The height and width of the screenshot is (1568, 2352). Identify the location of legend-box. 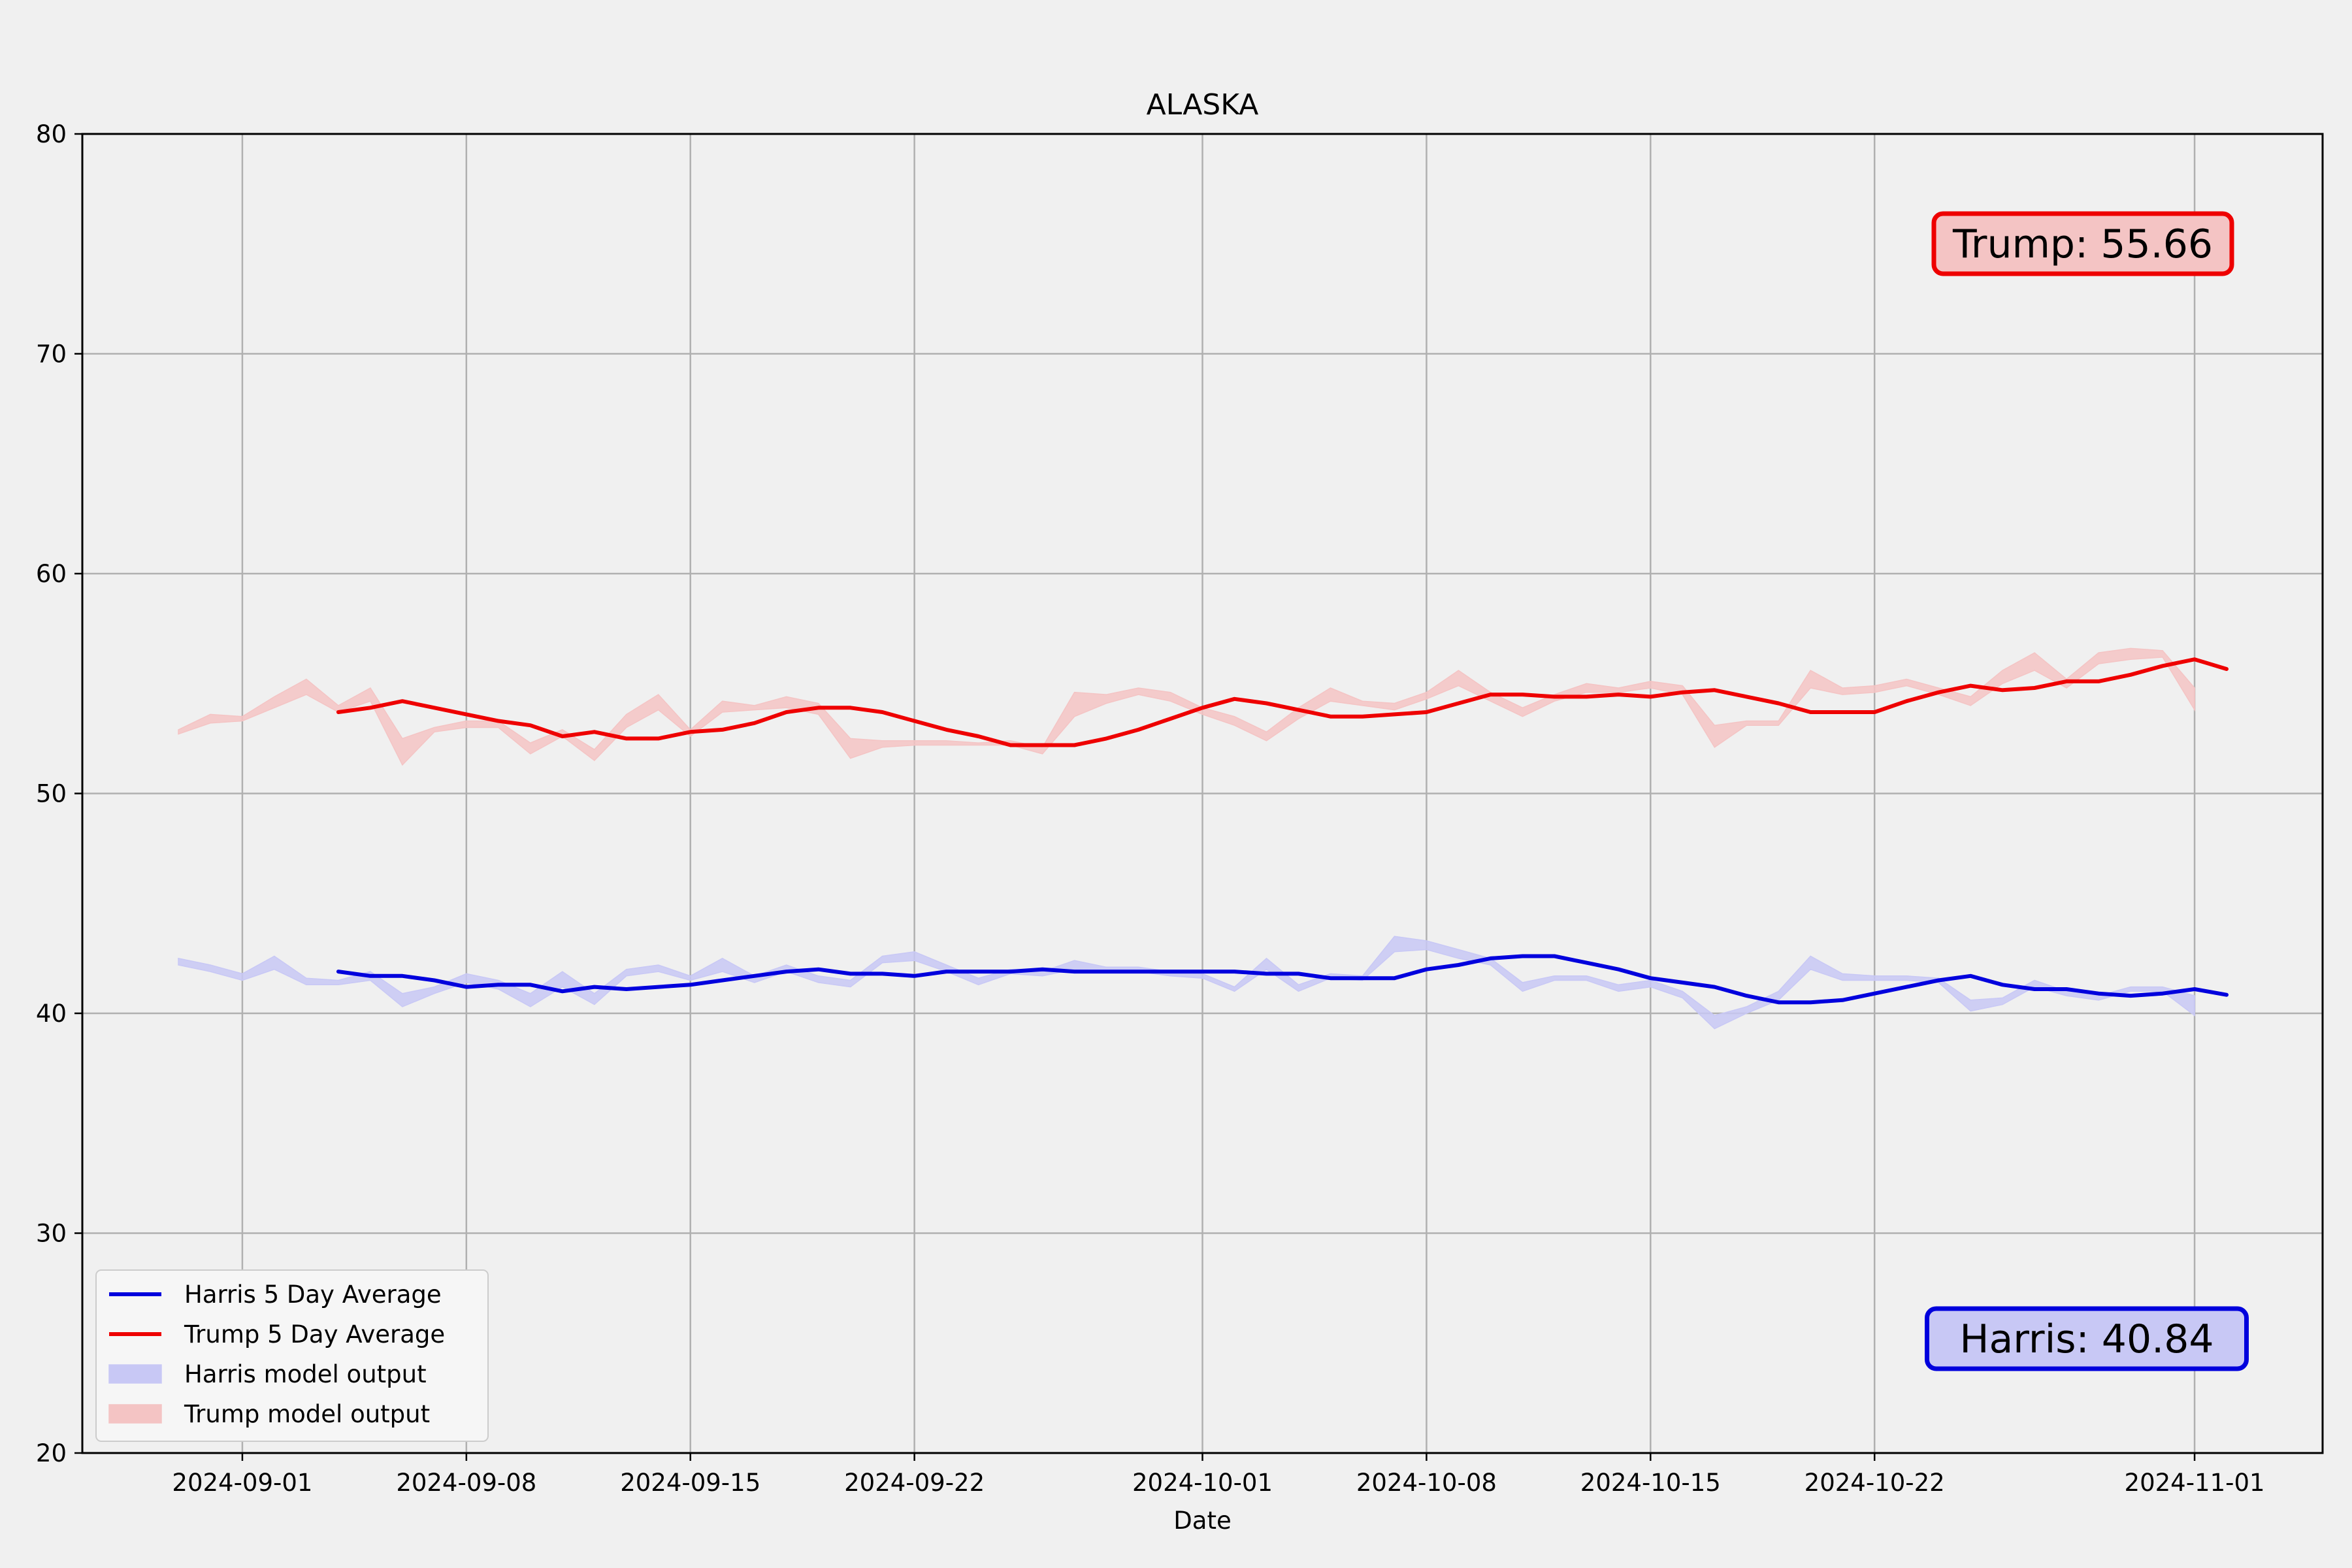
(292, 1355).